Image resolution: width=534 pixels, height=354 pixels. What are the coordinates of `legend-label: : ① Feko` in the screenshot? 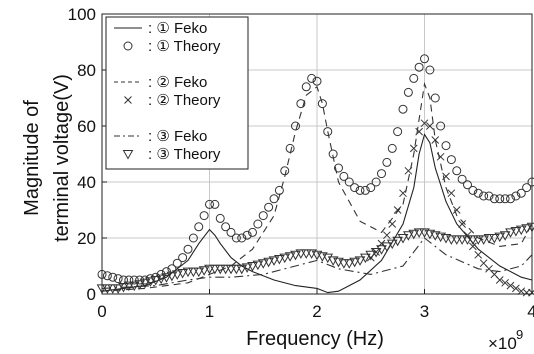 It's located at (177, 28).